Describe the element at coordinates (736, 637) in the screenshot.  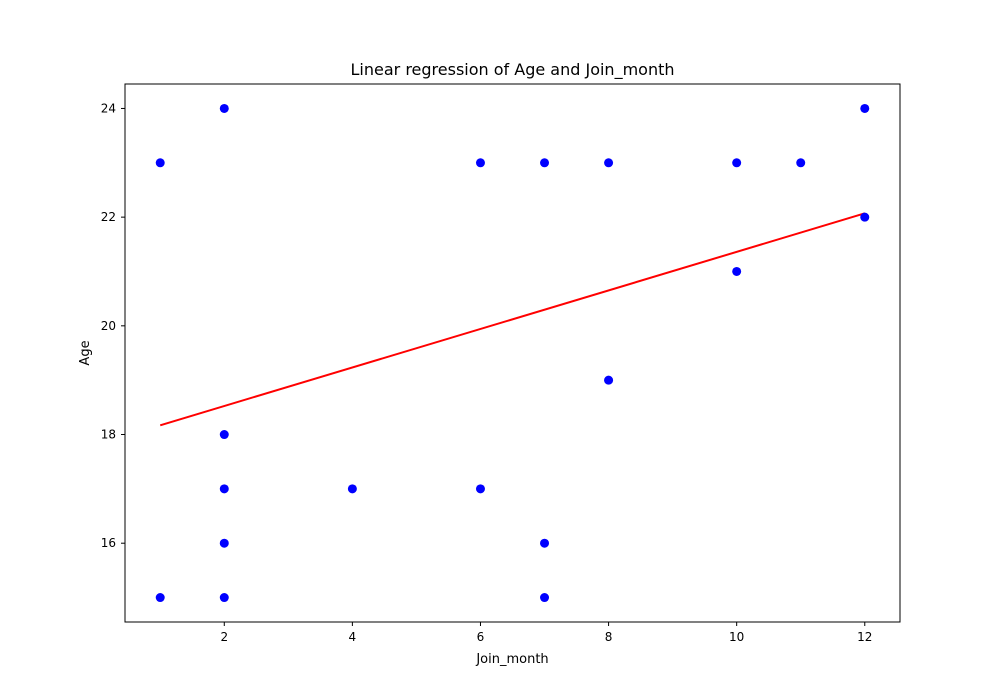
I see `x-tick-label: 10` at that location.